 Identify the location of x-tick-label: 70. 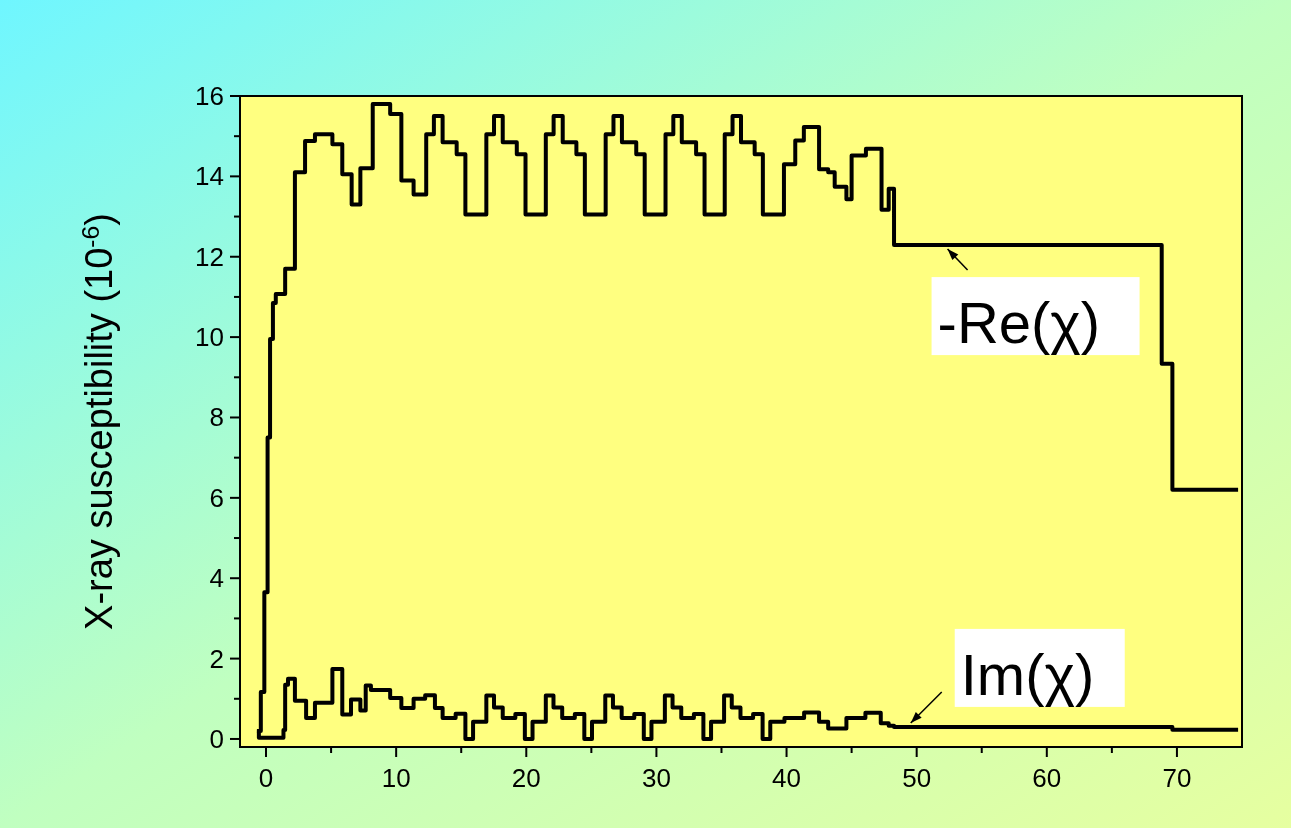
(1177, 778).